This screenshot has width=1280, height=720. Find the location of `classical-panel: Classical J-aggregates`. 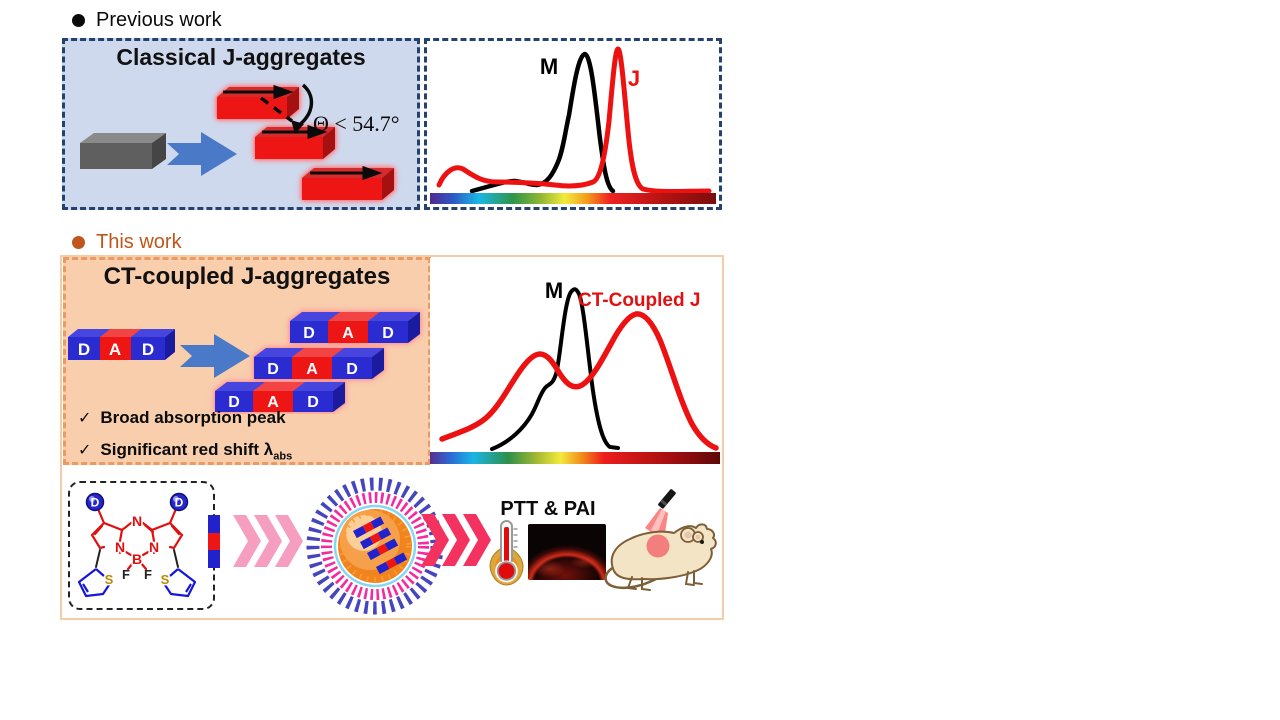

classical-panel: Classical J-aggregates is located at coordinates (241, 124).